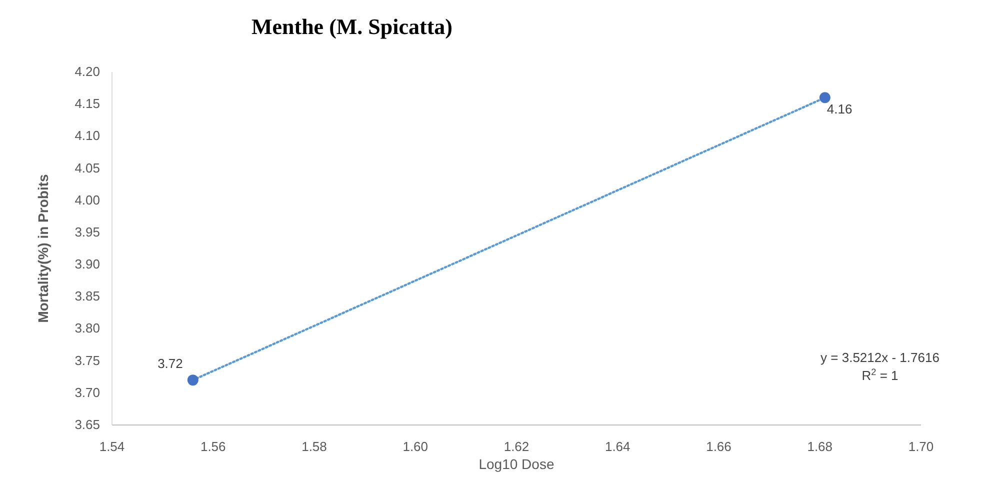 The height and width of the screenshot is (477, 994). Describe the element at coordinates (112, 446) in the screenshot. I see `x-tick-label: 1.54` at that location.